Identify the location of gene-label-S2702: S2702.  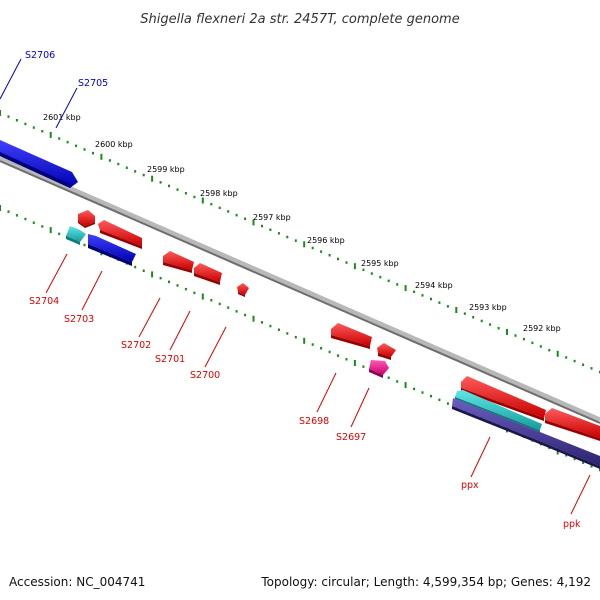
(136, 345).